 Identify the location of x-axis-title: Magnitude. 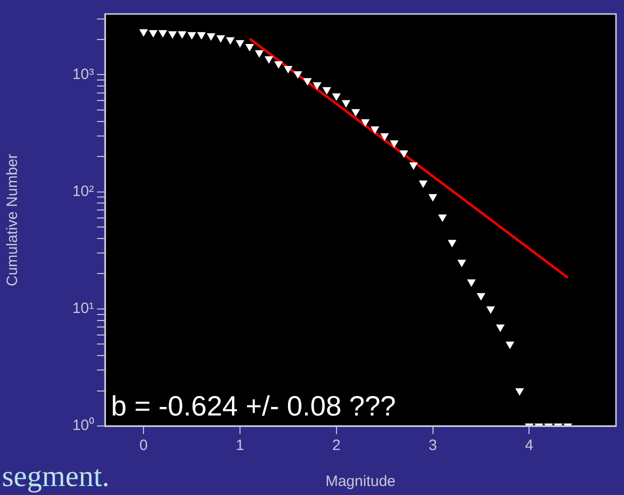
(360, 481).